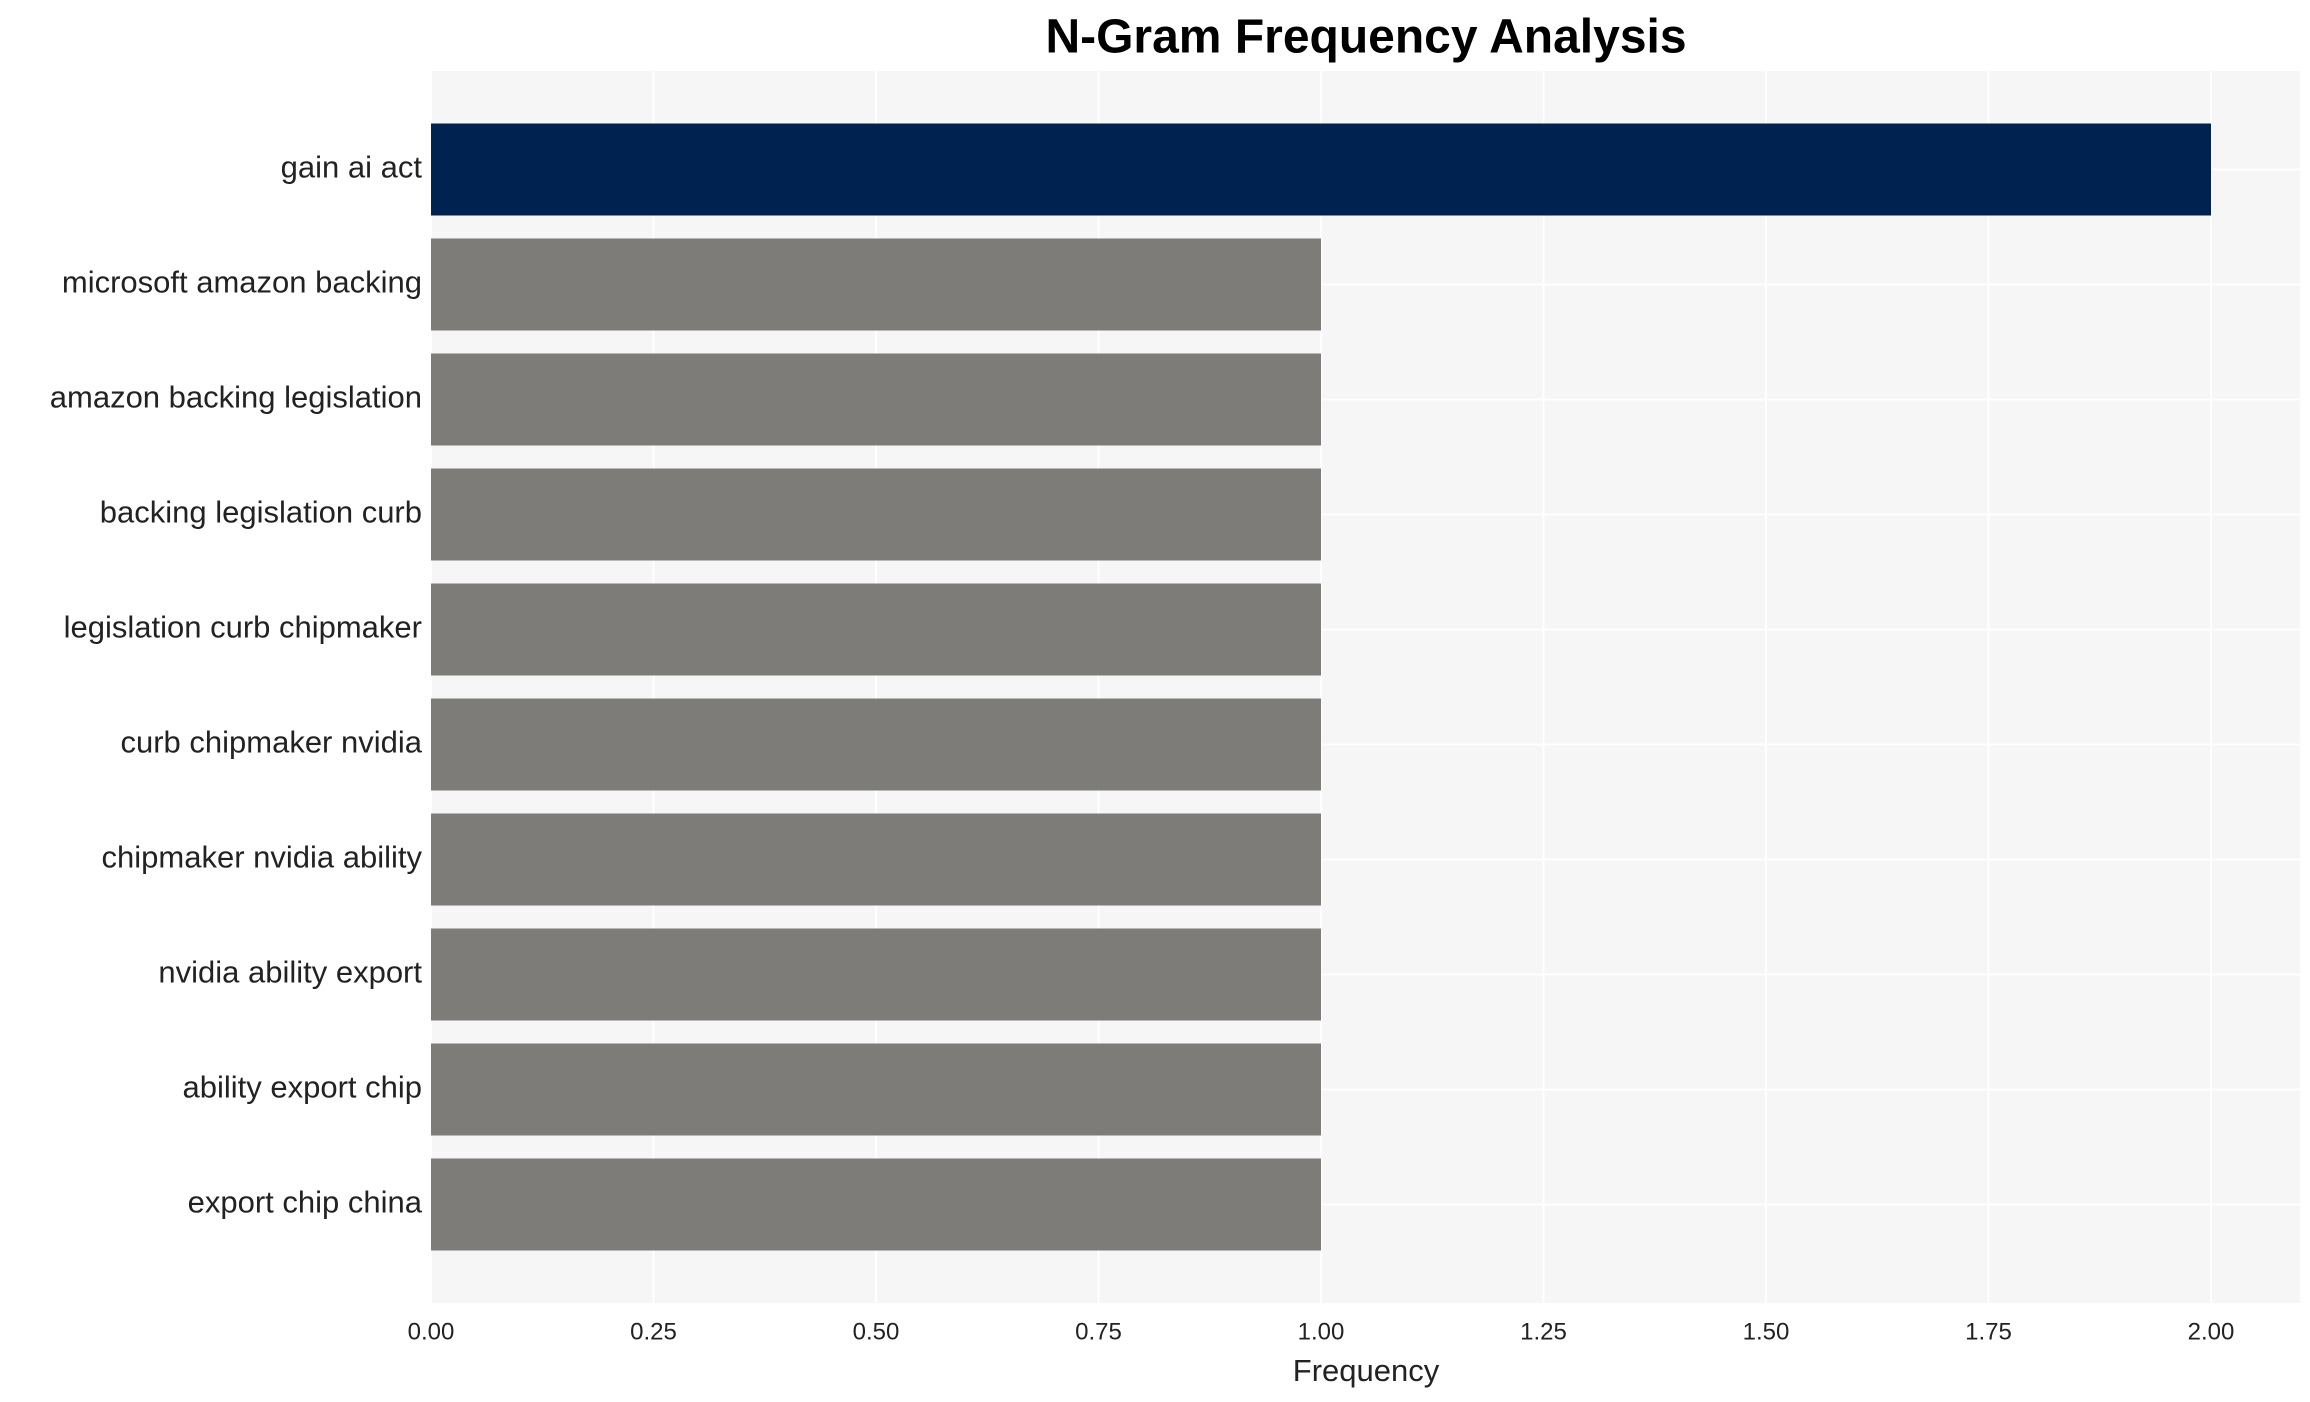  Describe the element at coordinates (236, 397) in the screenshot. I see `y-tick-label: amazon backing legislation` at that location.